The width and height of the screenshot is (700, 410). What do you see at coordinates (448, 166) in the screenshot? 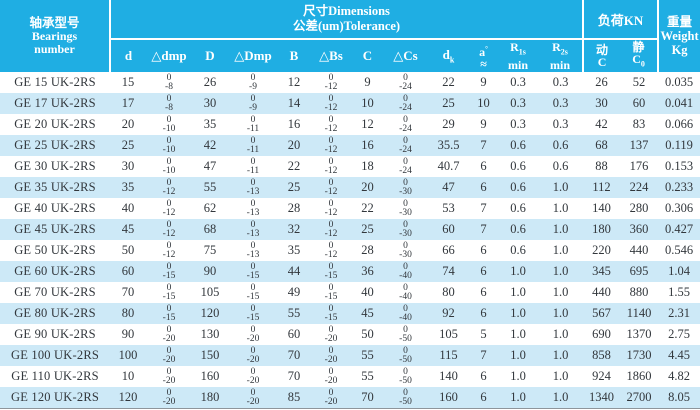
I see `cell-value: 40.7` at bounding box center [448, 166].